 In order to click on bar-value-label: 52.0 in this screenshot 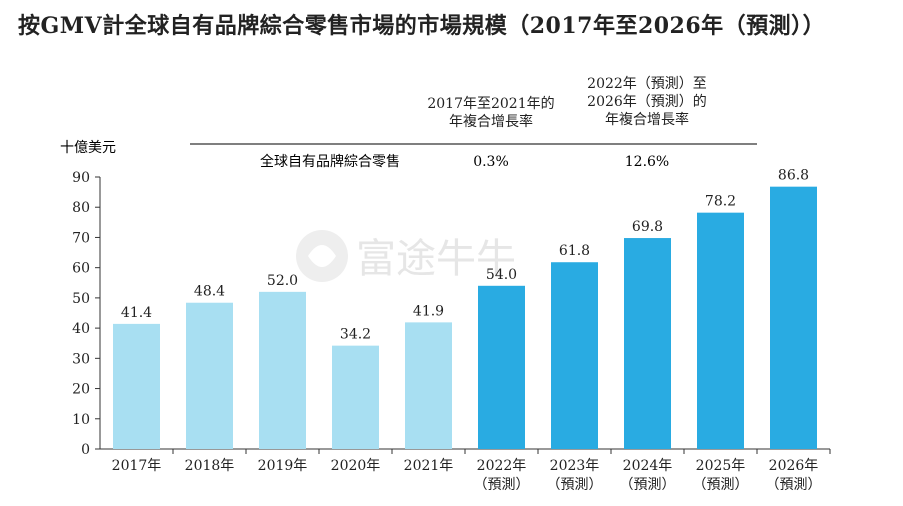, I will do `click(282, 281)`.